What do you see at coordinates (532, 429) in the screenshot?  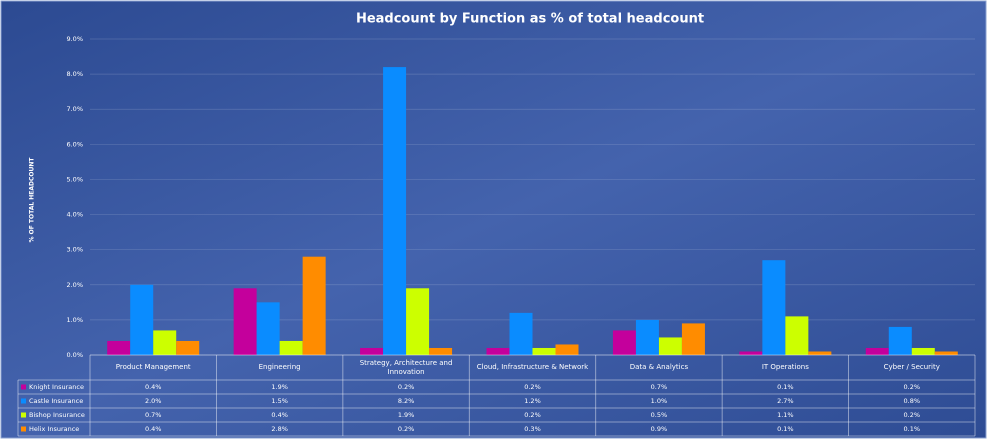 I see `data-label: 0.3%` at bounding box center [532, 429].